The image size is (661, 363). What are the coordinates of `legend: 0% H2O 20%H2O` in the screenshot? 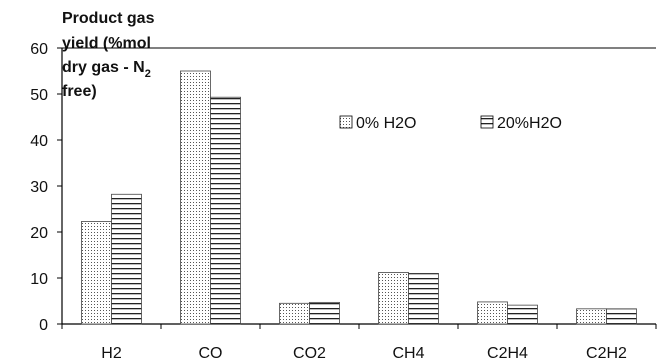 It's located at (450, 123).